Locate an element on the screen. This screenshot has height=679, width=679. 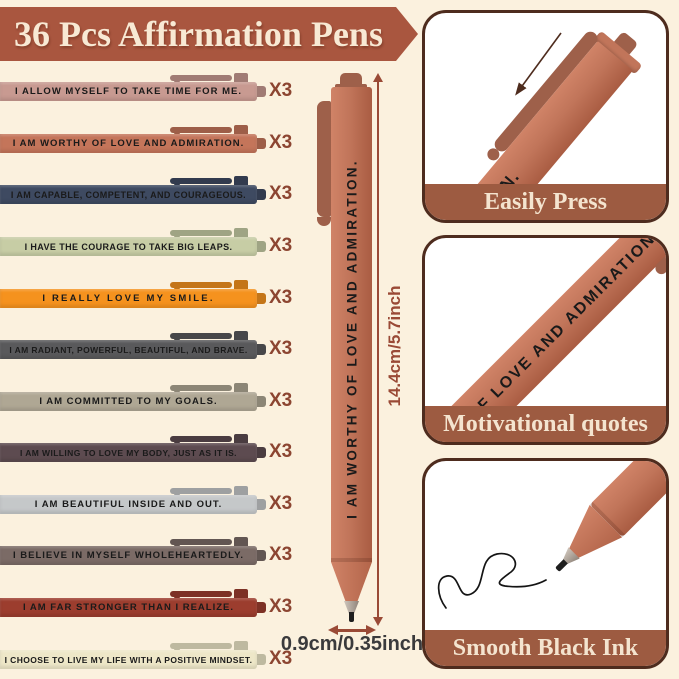
pen-body: I HAVE THE COURAGE TO TAKE BIG LEAPS. is located at coordinates (128, 246).